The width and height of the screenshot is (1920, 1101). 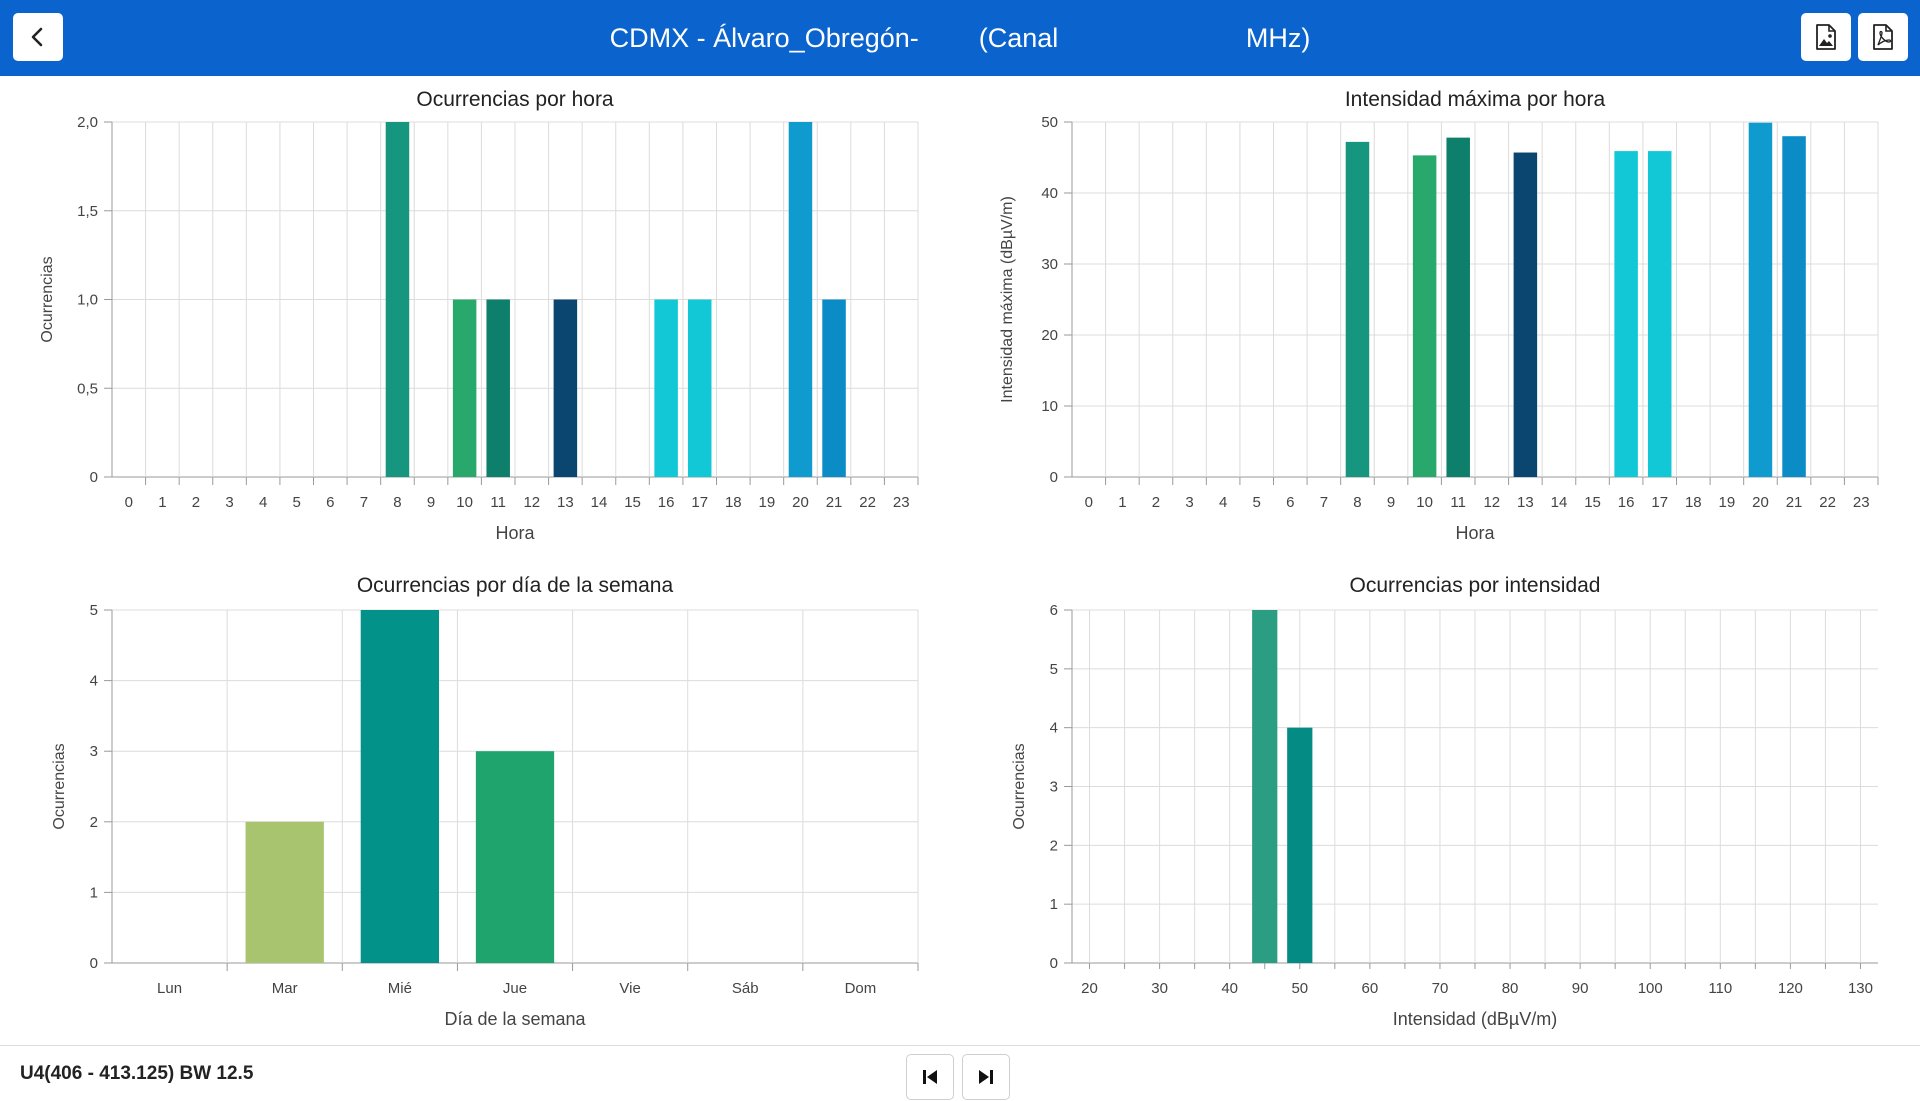 What do you see at coordinates (87, 300) in the screenshot?
I see `y-tick-label: 1,0` at bounding box center [87, 300].